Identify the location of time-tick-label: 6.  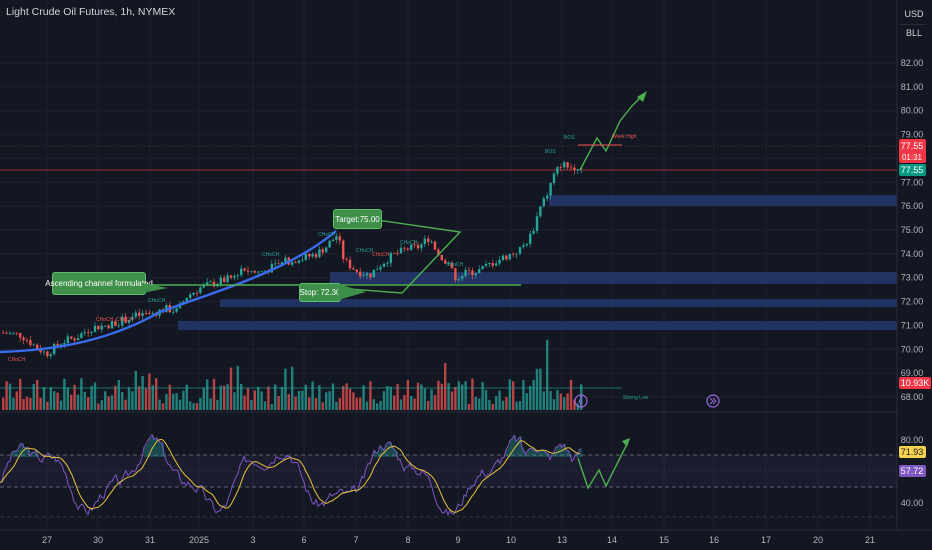
(303, 540).